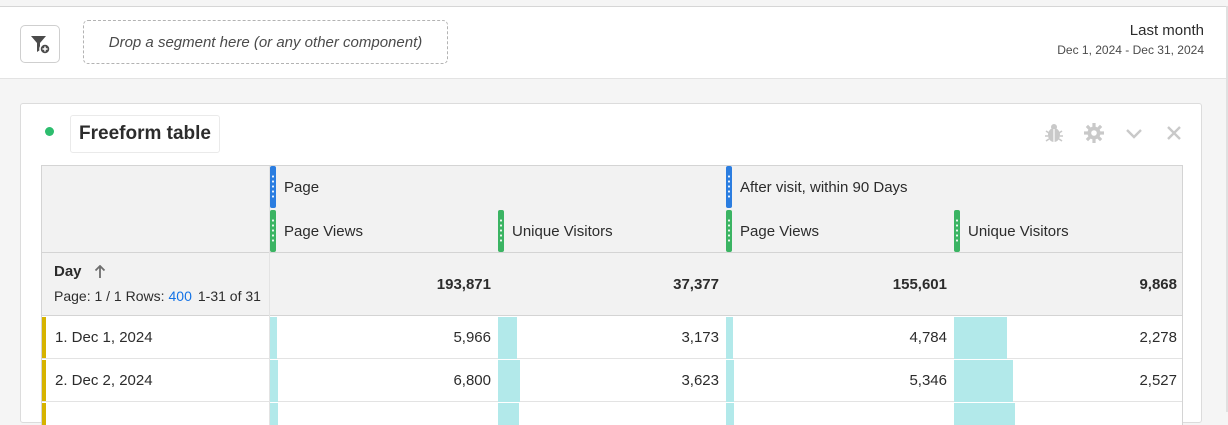 The width and height of the screenshot is (1228, 425). Describe the element at coordinates (1068, 231) in the screenshot. I see `metric-header-unique-visitors-after: Unique Visitors` at that location.